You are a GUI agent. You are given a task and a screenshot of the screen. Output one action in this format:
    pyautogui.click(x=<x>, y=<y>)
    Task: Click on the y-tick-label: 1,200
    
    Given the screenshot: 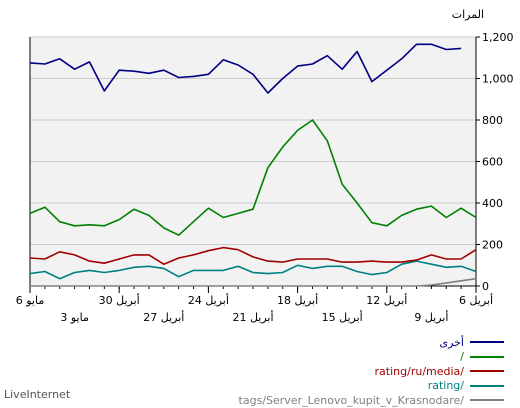 What is the action you would take?
    pyautogui.click(x=498, y=37)
    